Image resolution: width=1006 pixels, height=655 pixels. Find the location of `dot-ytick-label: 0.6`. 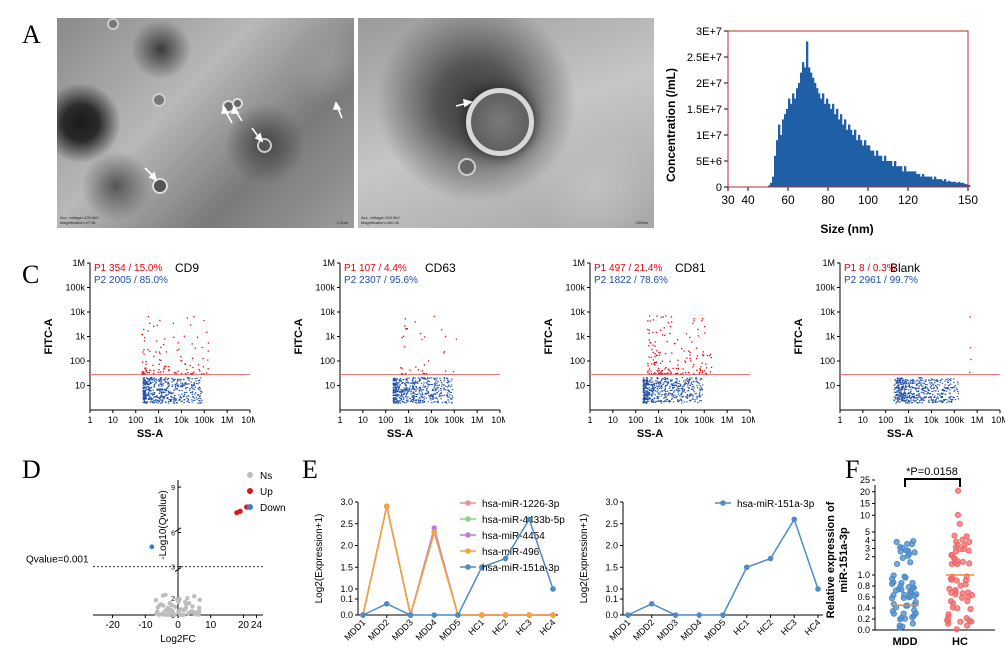

dot-ytick-label: 0.6 is located at coordinates (863, 597).